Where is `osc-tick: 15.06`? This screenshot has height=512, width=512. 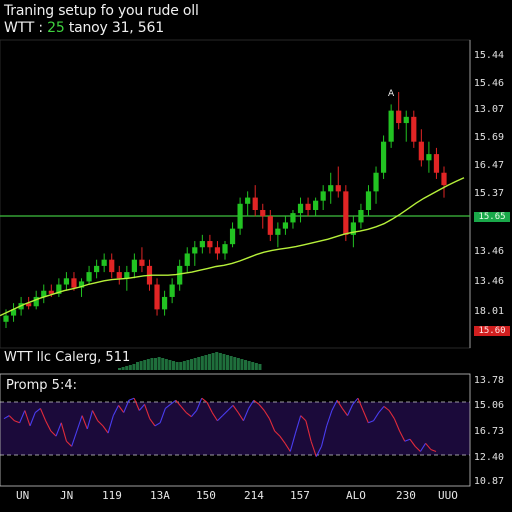 osc-tick: 15.06 is located at coordinates (488, 405).